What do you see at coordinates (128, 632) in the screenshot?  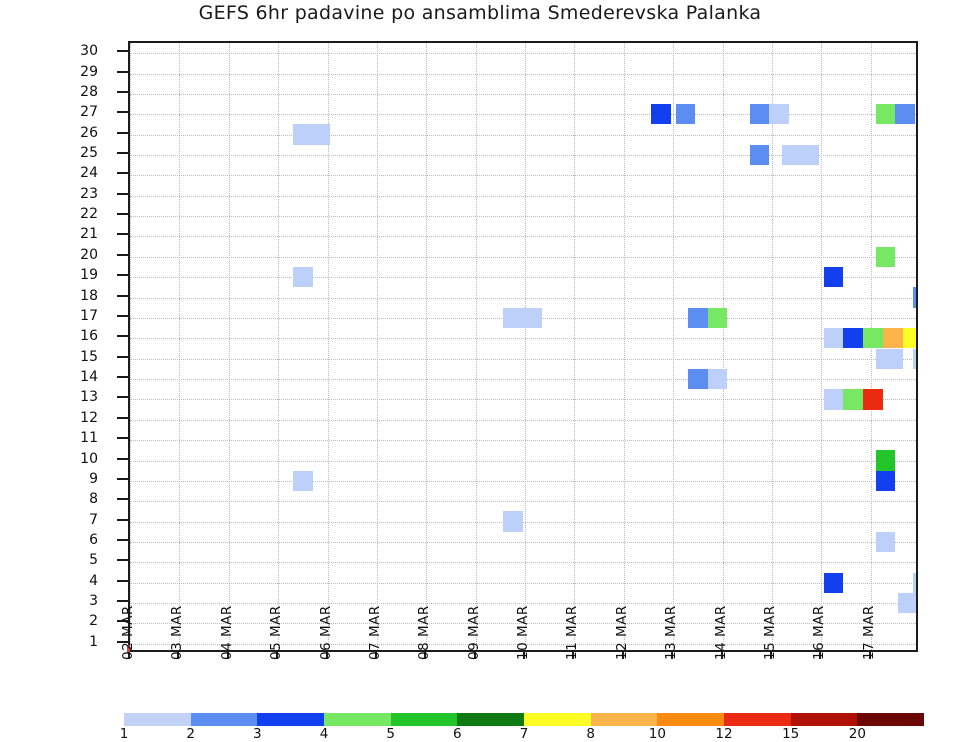 I see `x-axis-tick-label: 02 MAR` at bounding box center [128, 632].